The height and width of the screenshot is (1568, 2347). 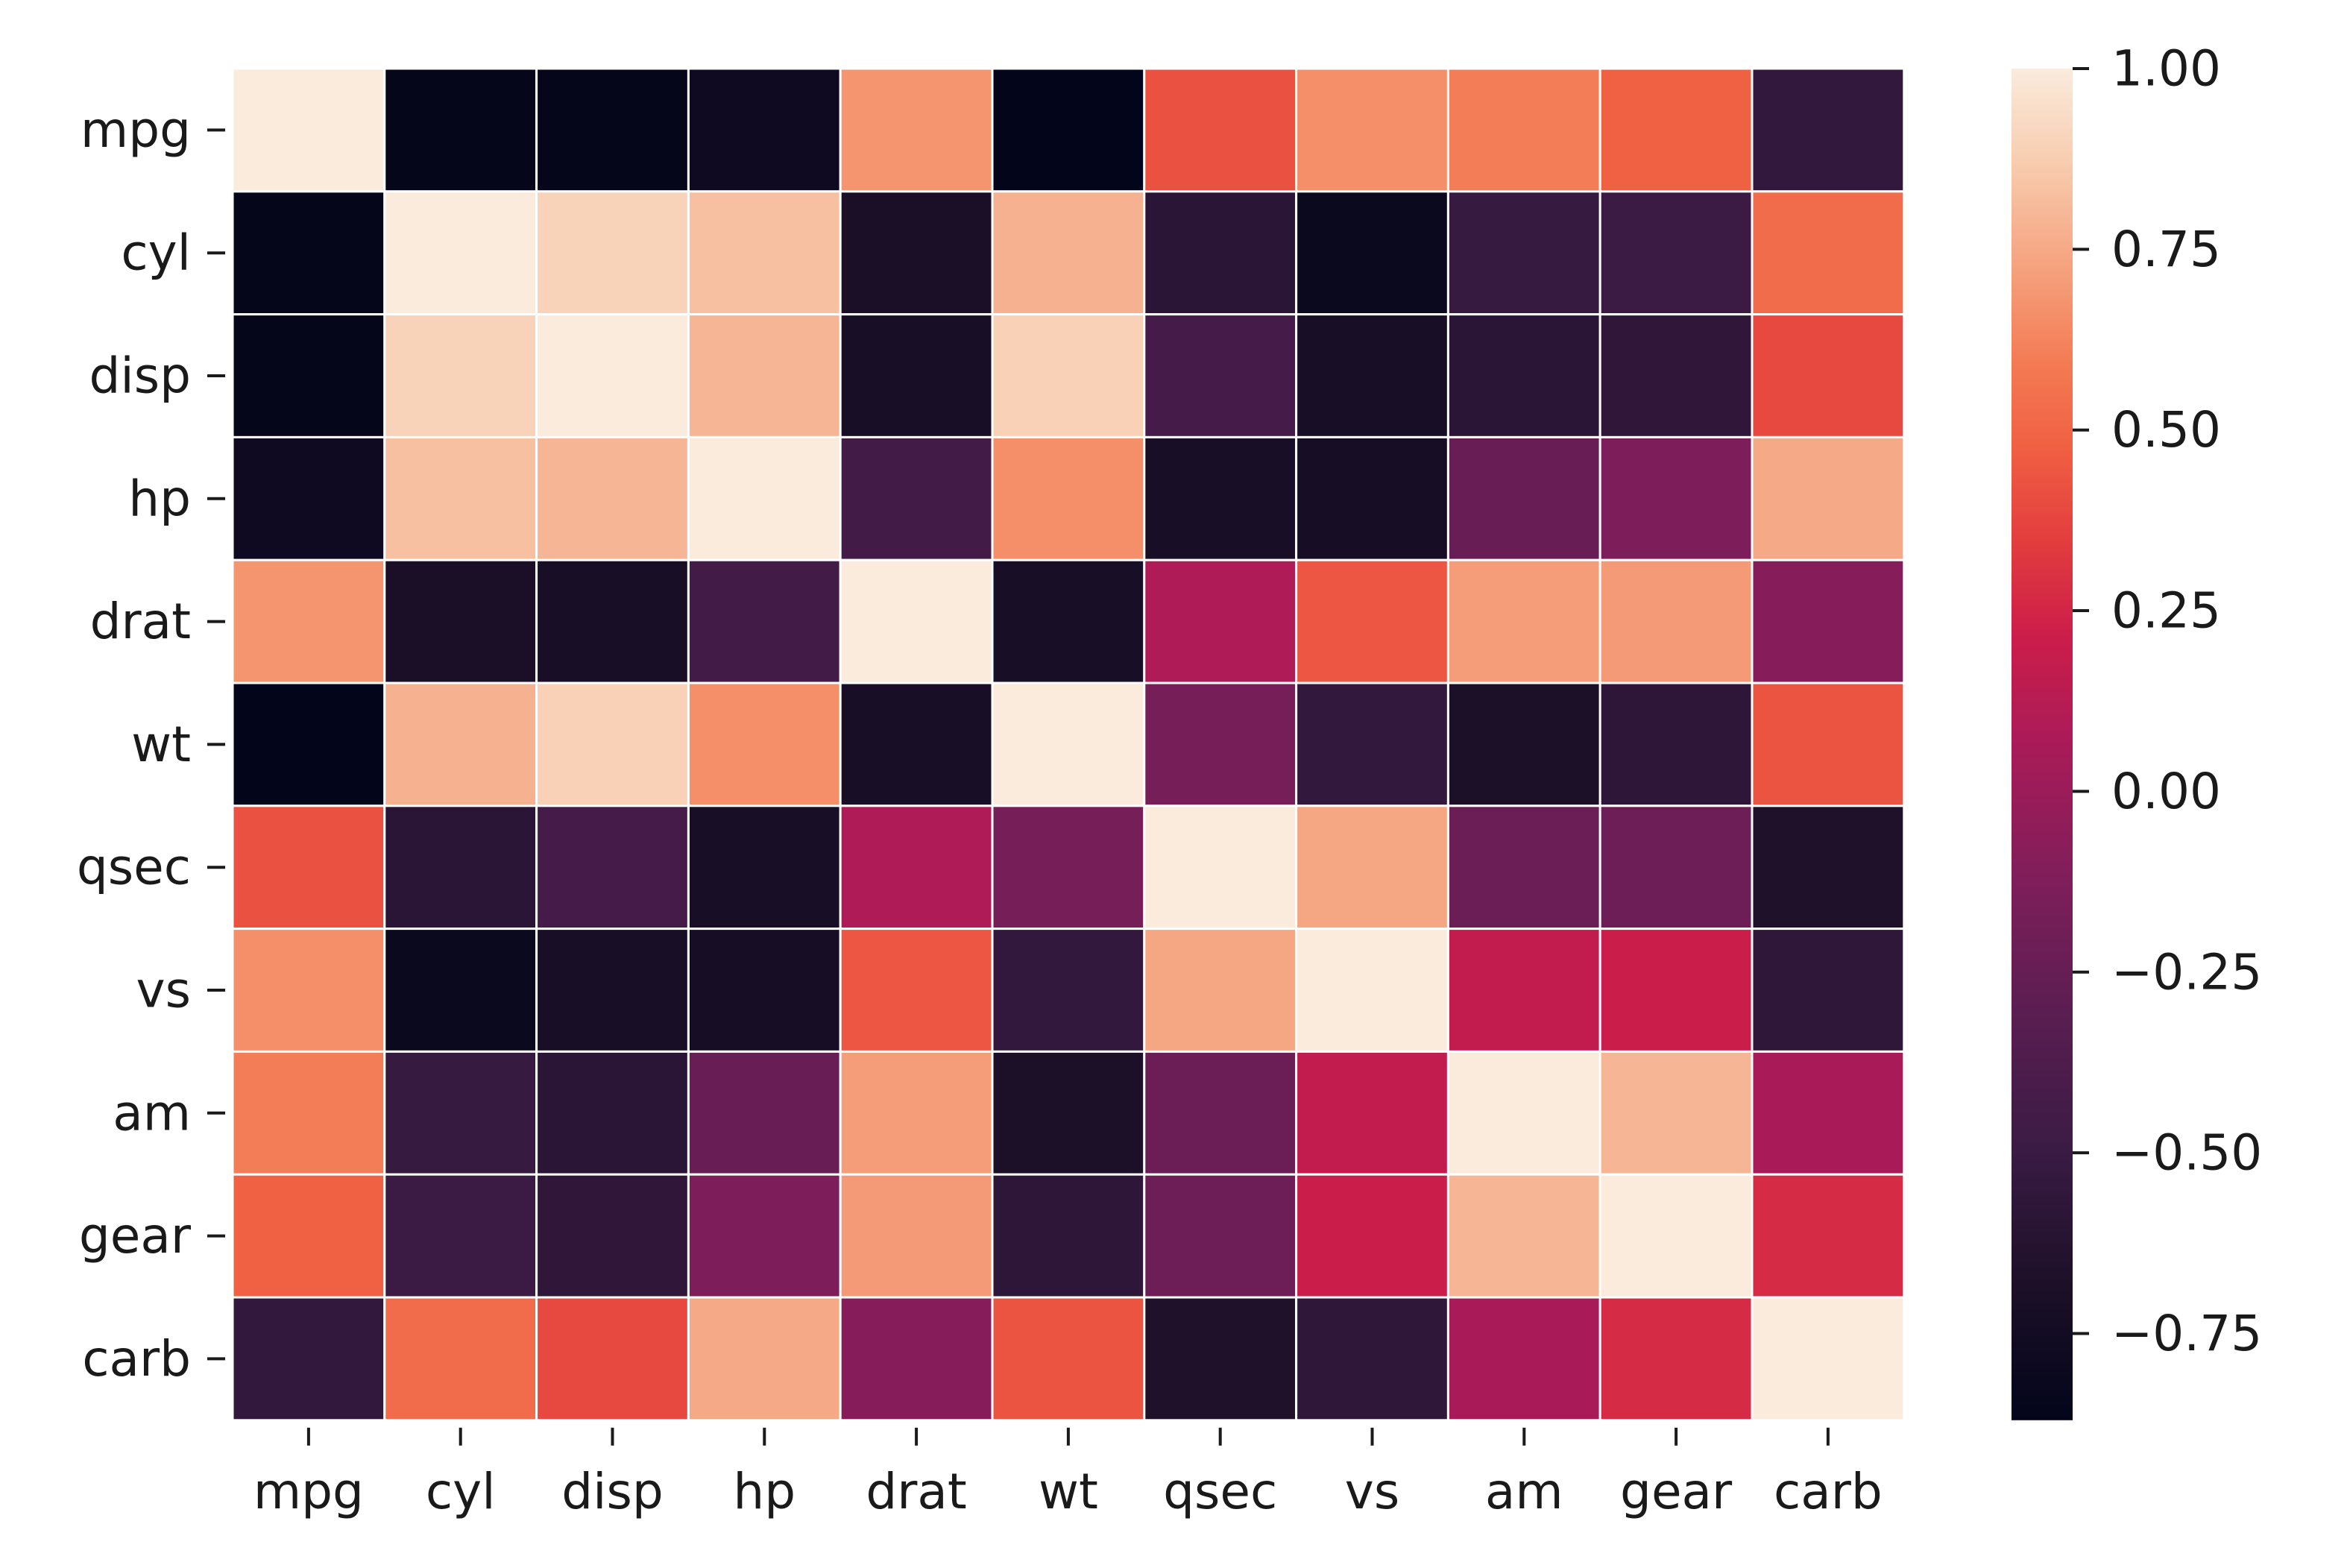 I want to click on heatmap-cell-am-disp, so click(x=612, y=1113).